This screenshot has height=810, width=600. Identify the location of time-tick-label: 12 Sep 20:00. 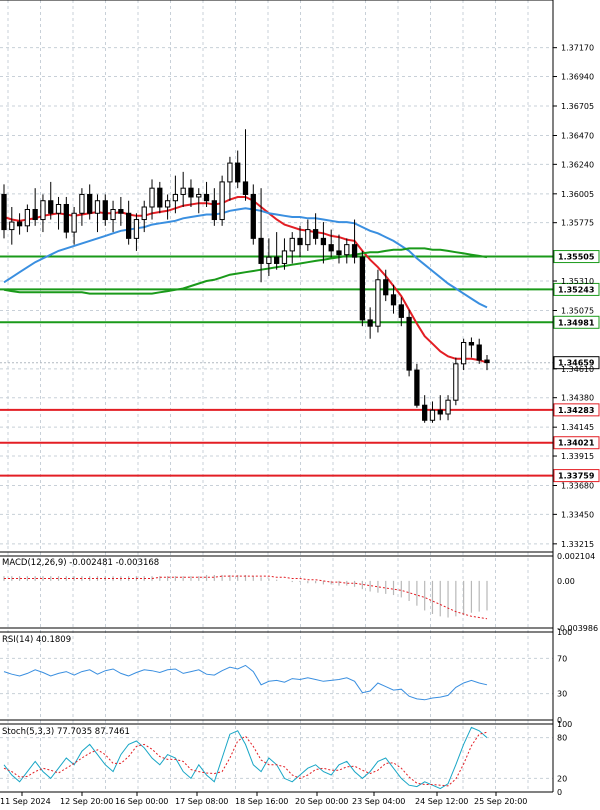
(86, 801).